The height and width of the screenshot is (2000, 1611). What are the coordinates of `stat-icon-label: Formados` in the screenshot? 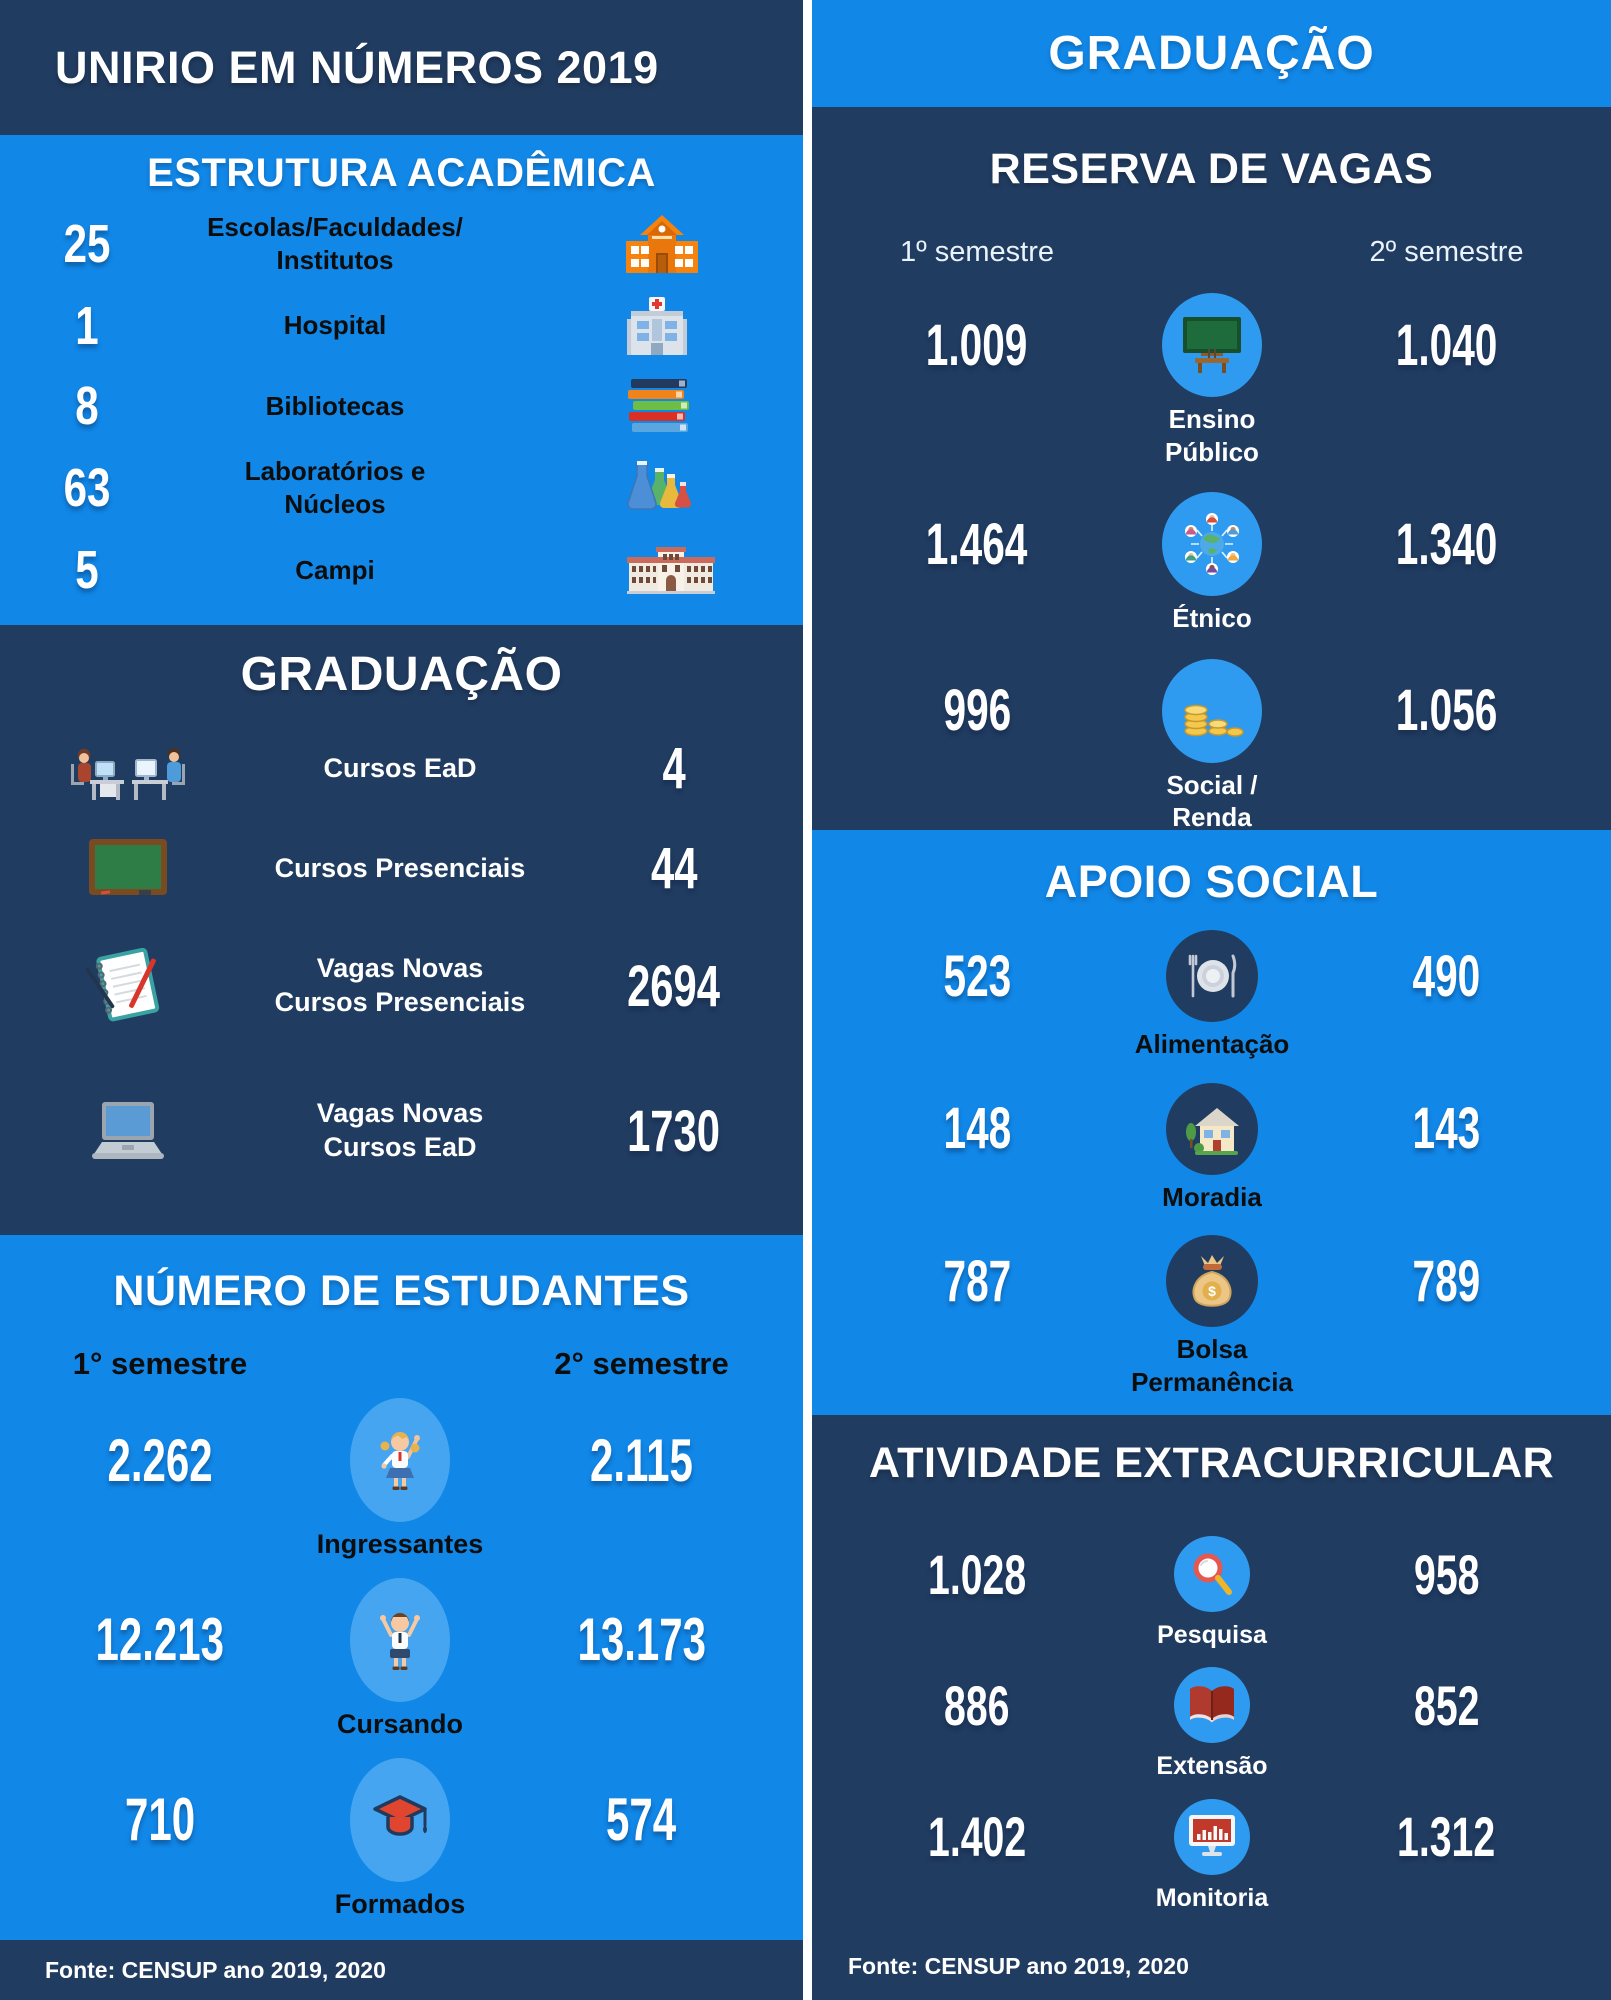 It's located at (400, 1839).